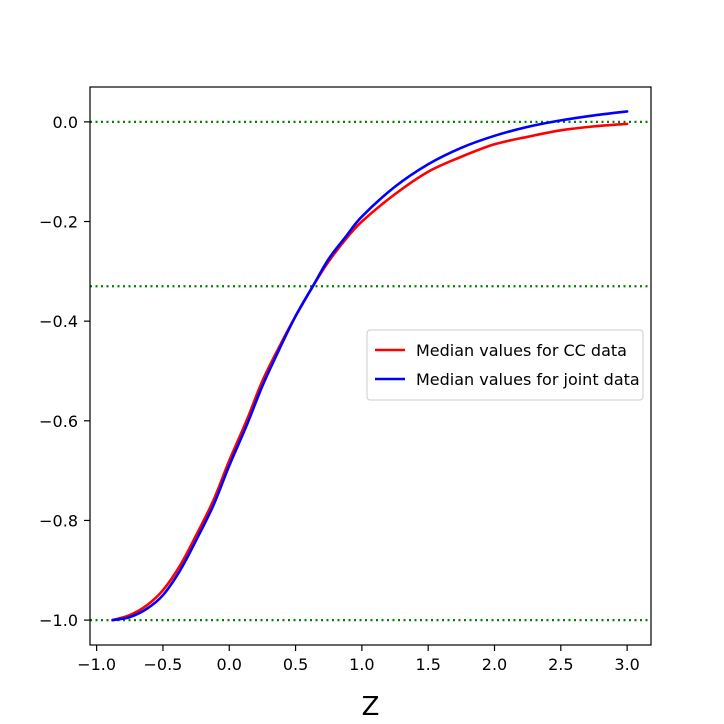  Describe the element at coordinates (64, 371) in the screenshot. I see `y-axis: 0.0 −0.2 −0.4 −0.6 −0.8 −1.0` at that location.